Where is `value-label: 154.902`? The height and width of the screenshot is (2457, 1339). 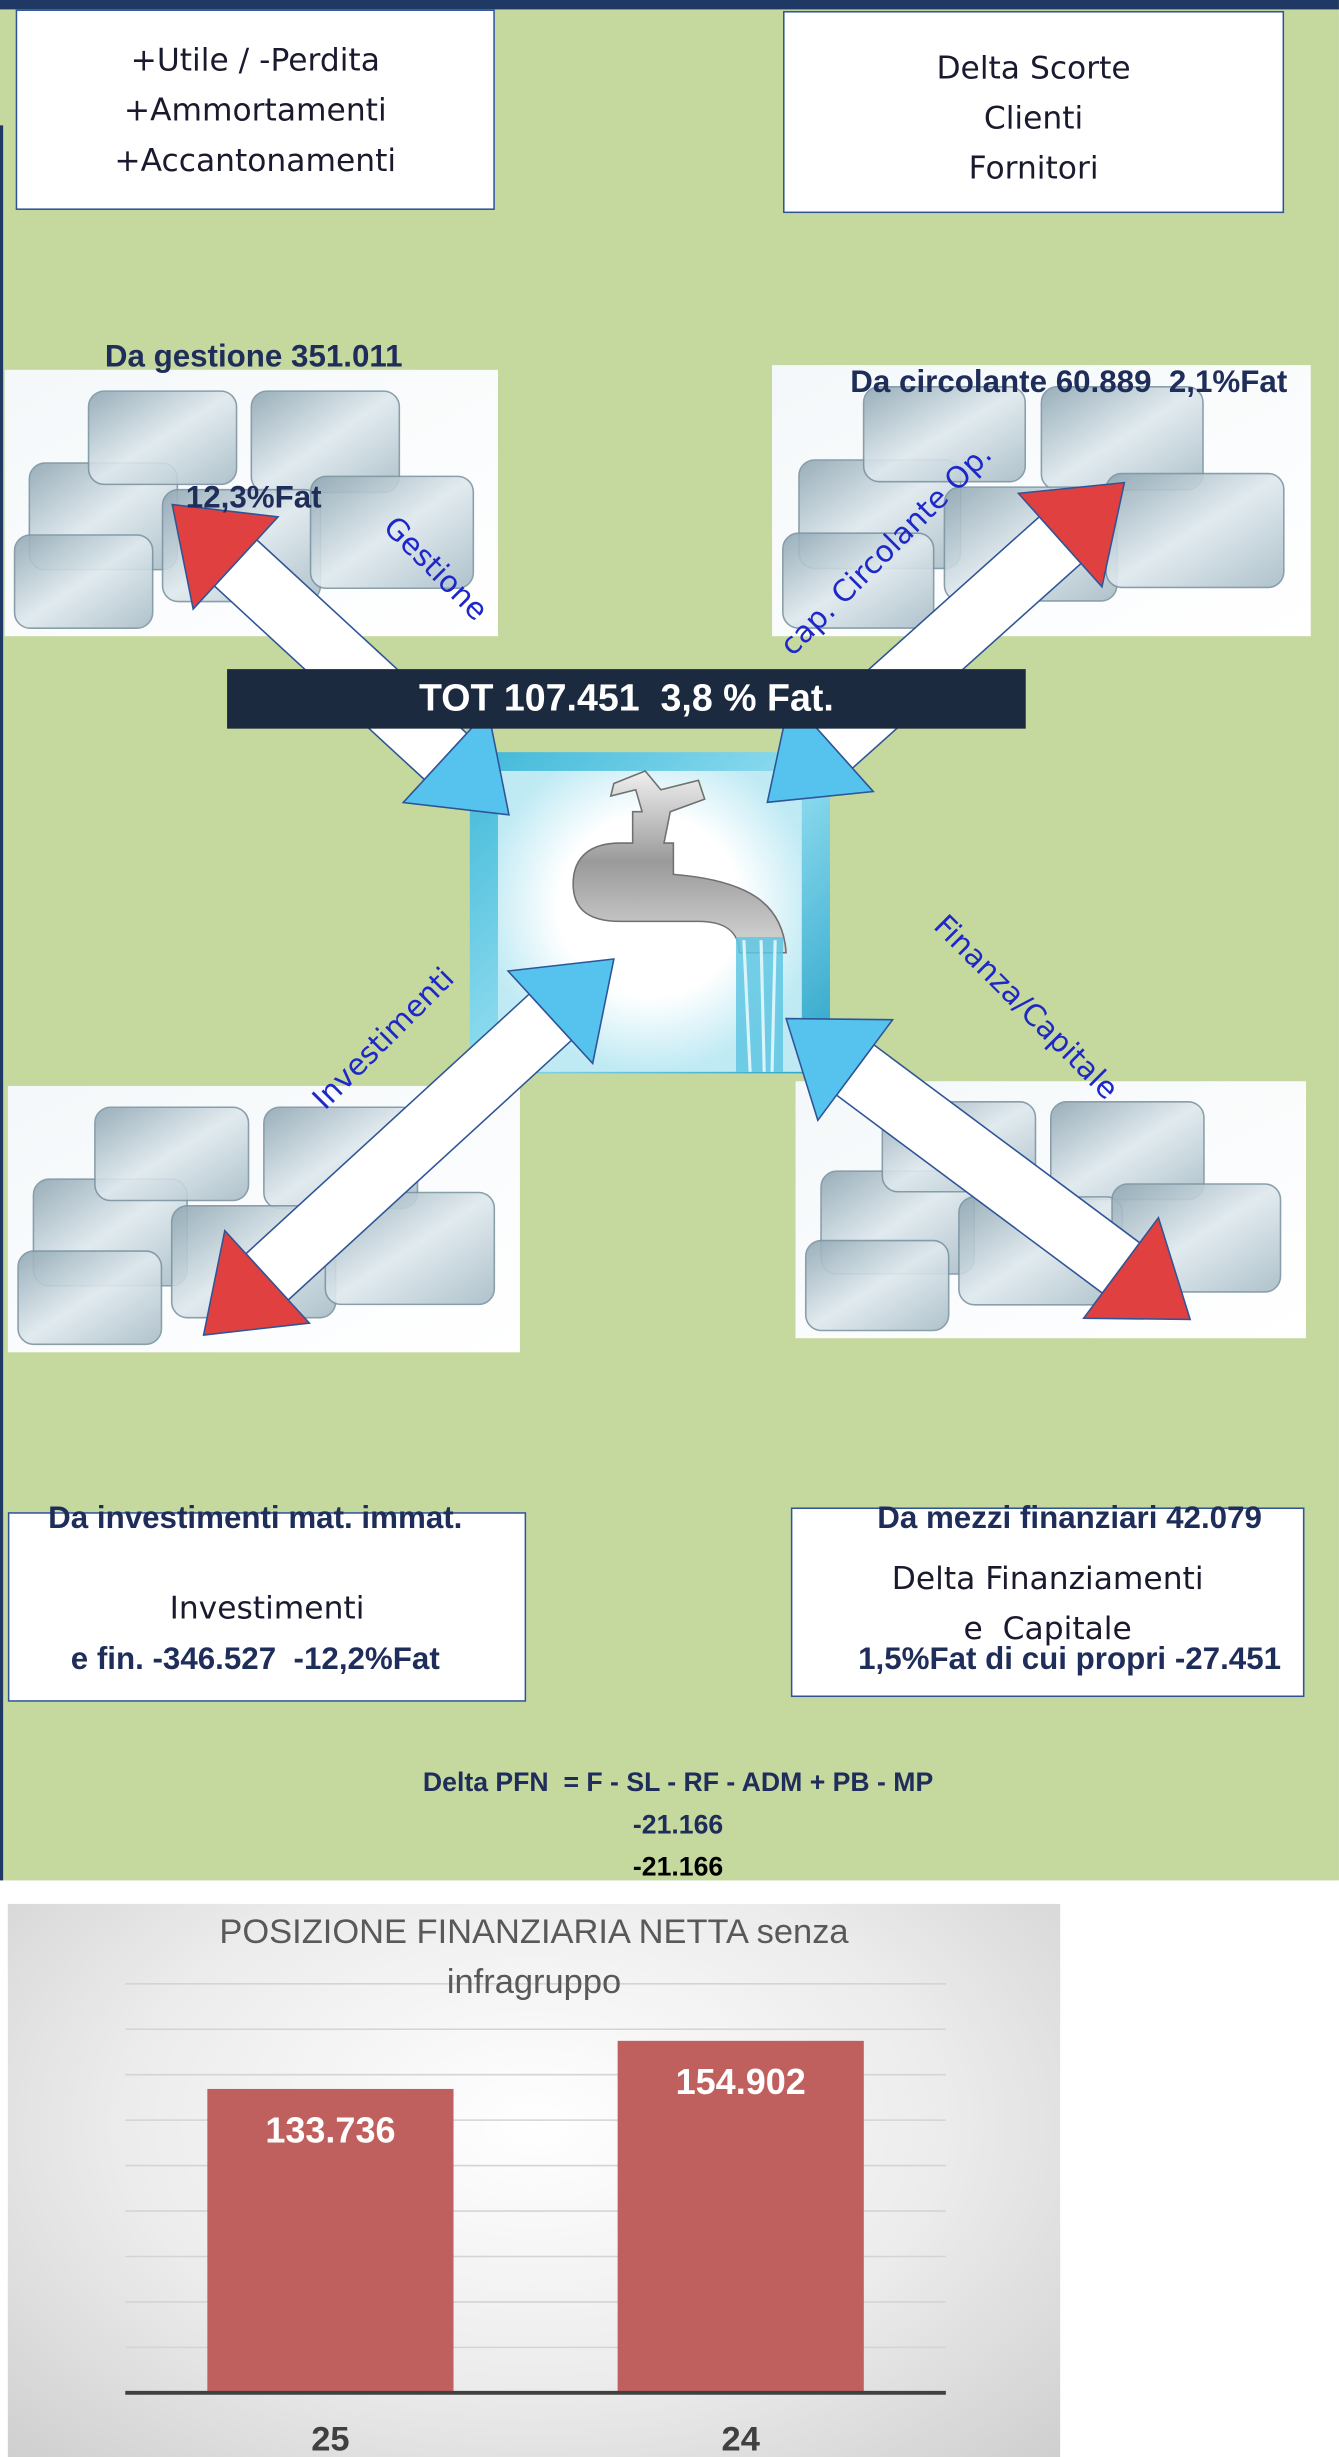 value-label: 154.902 is located at coordinates (741, 2081).